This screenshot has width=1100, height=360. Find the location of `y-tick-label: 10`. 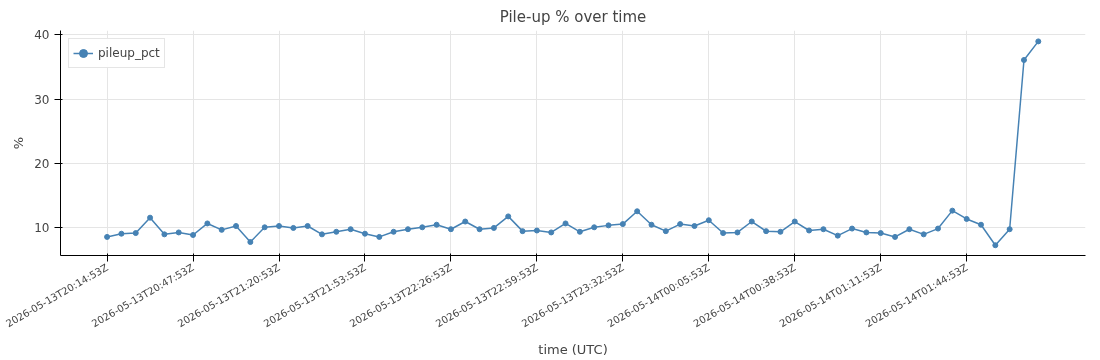

y-tick-label: 10 is located at coordinates (42, 227).